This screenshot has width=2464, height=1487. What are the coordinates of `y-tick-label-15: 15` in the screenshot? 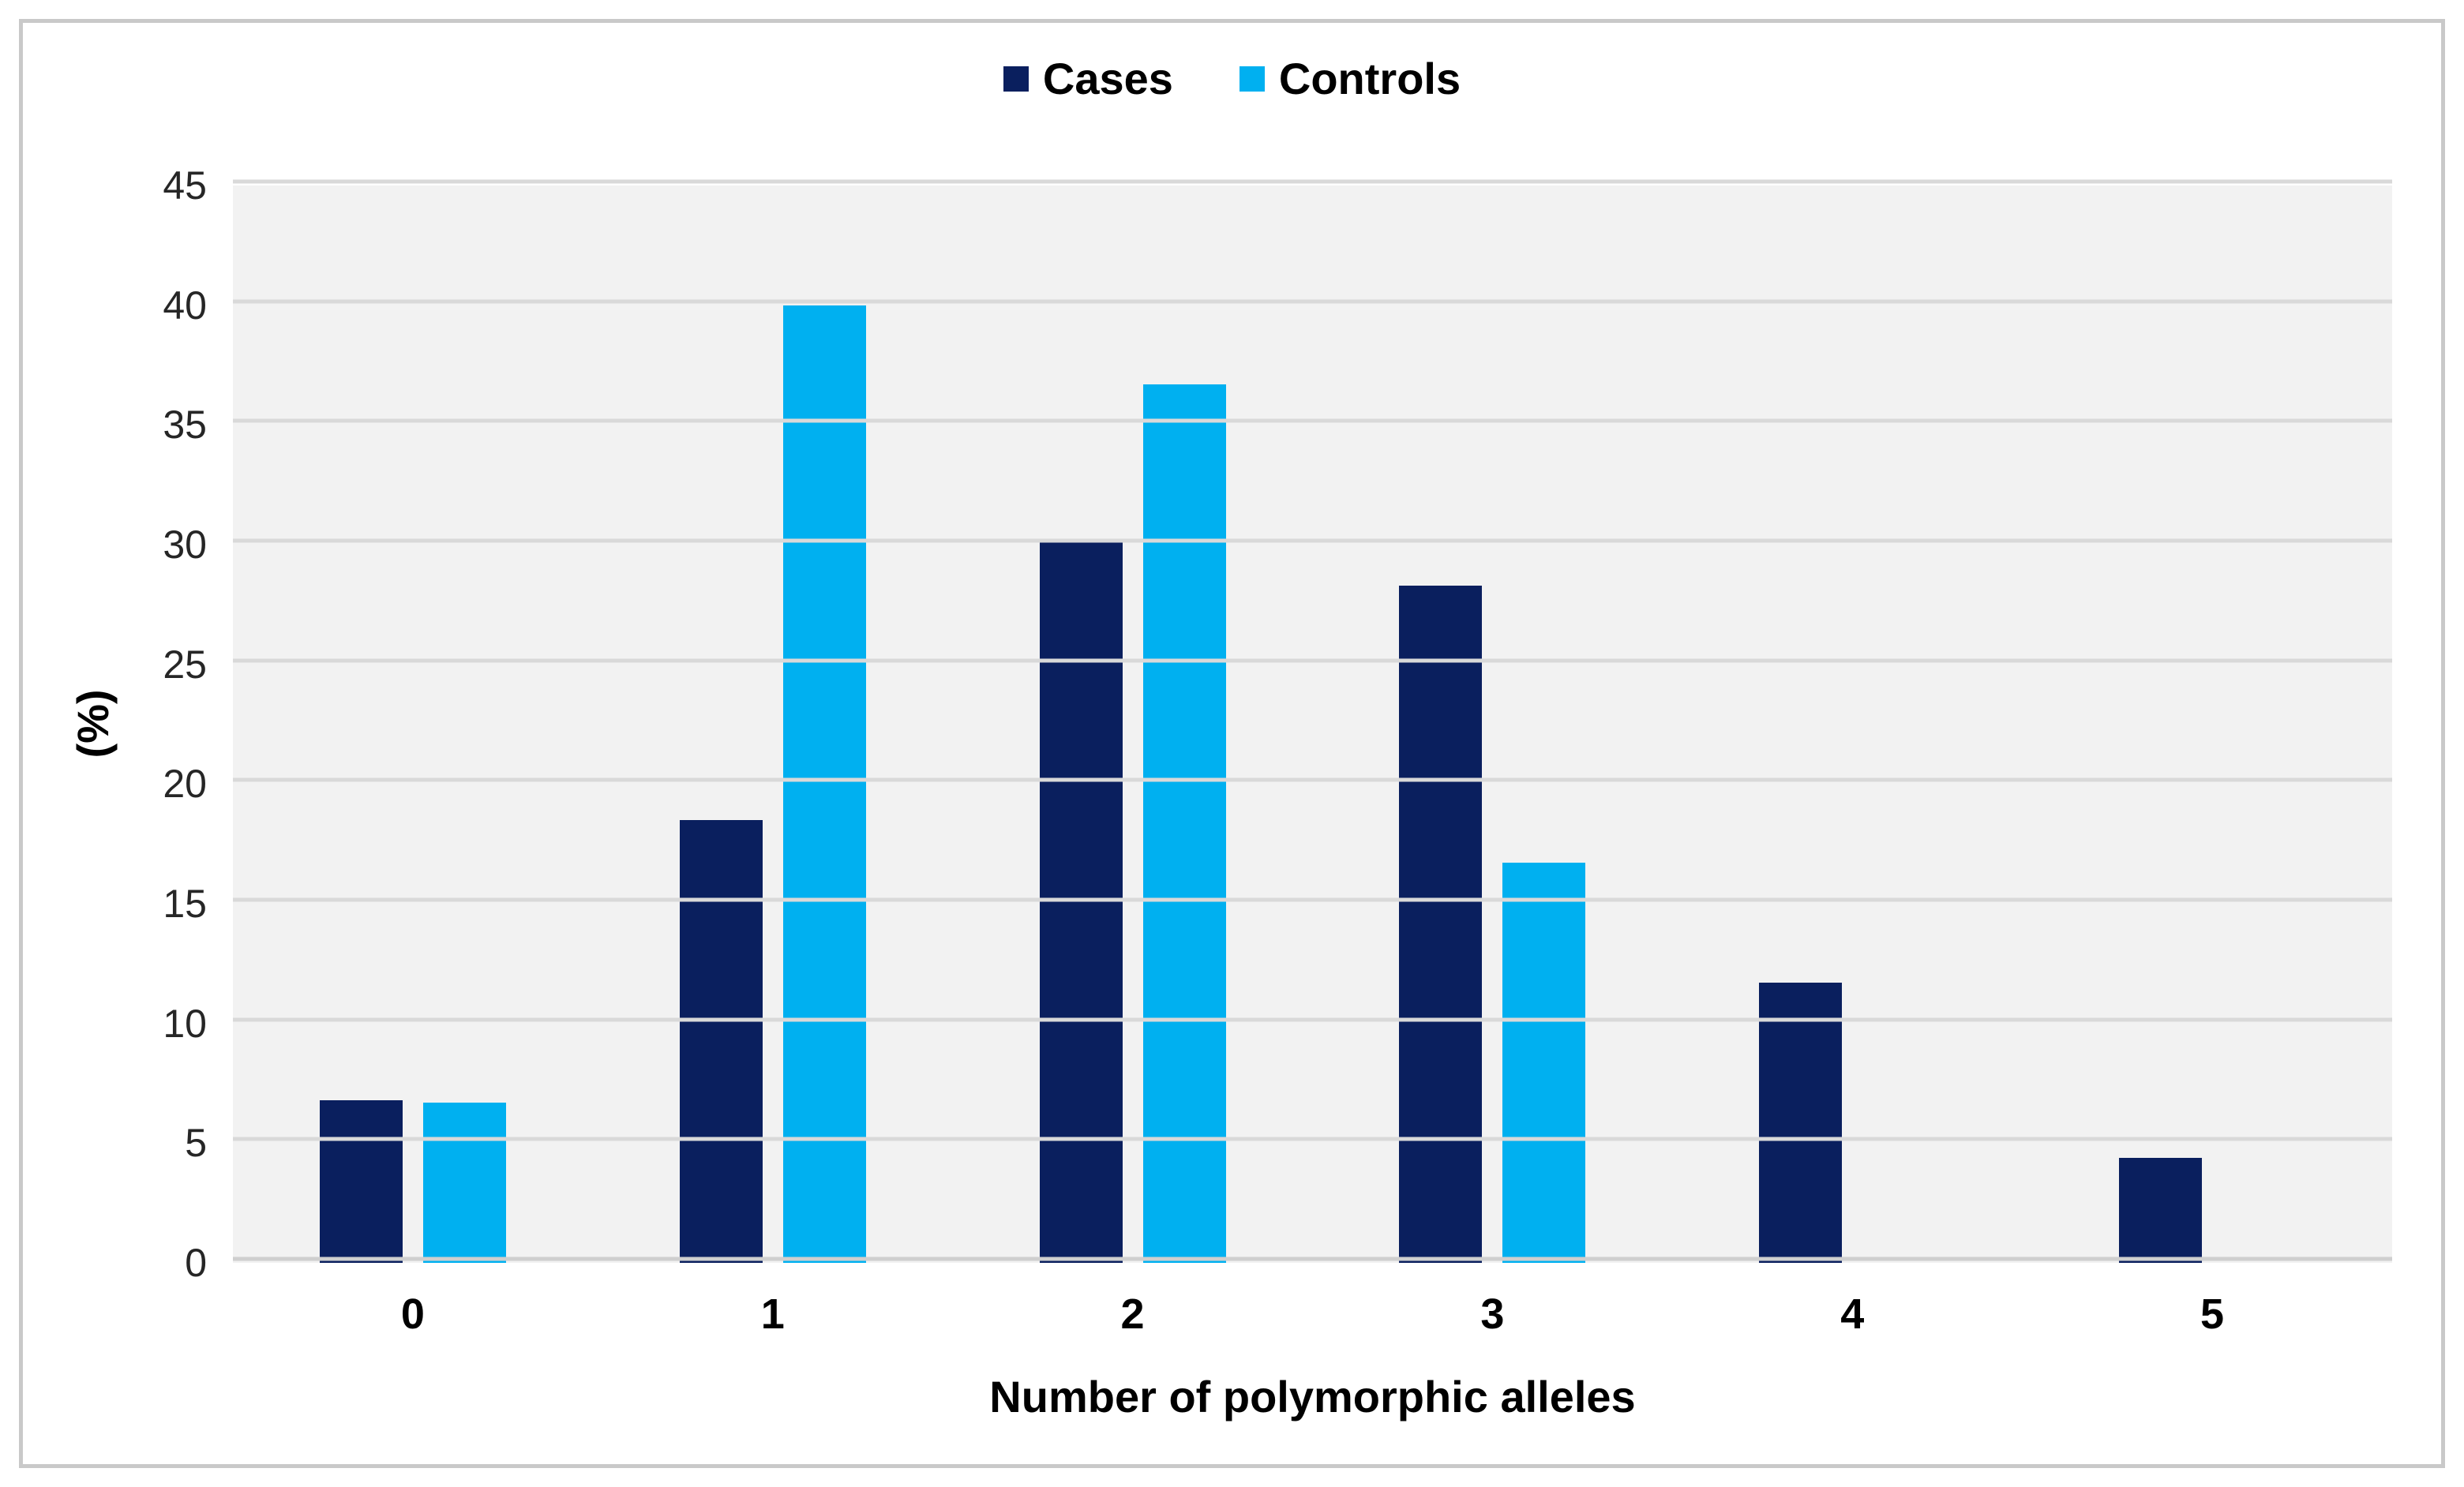 It's located at (185, 904).